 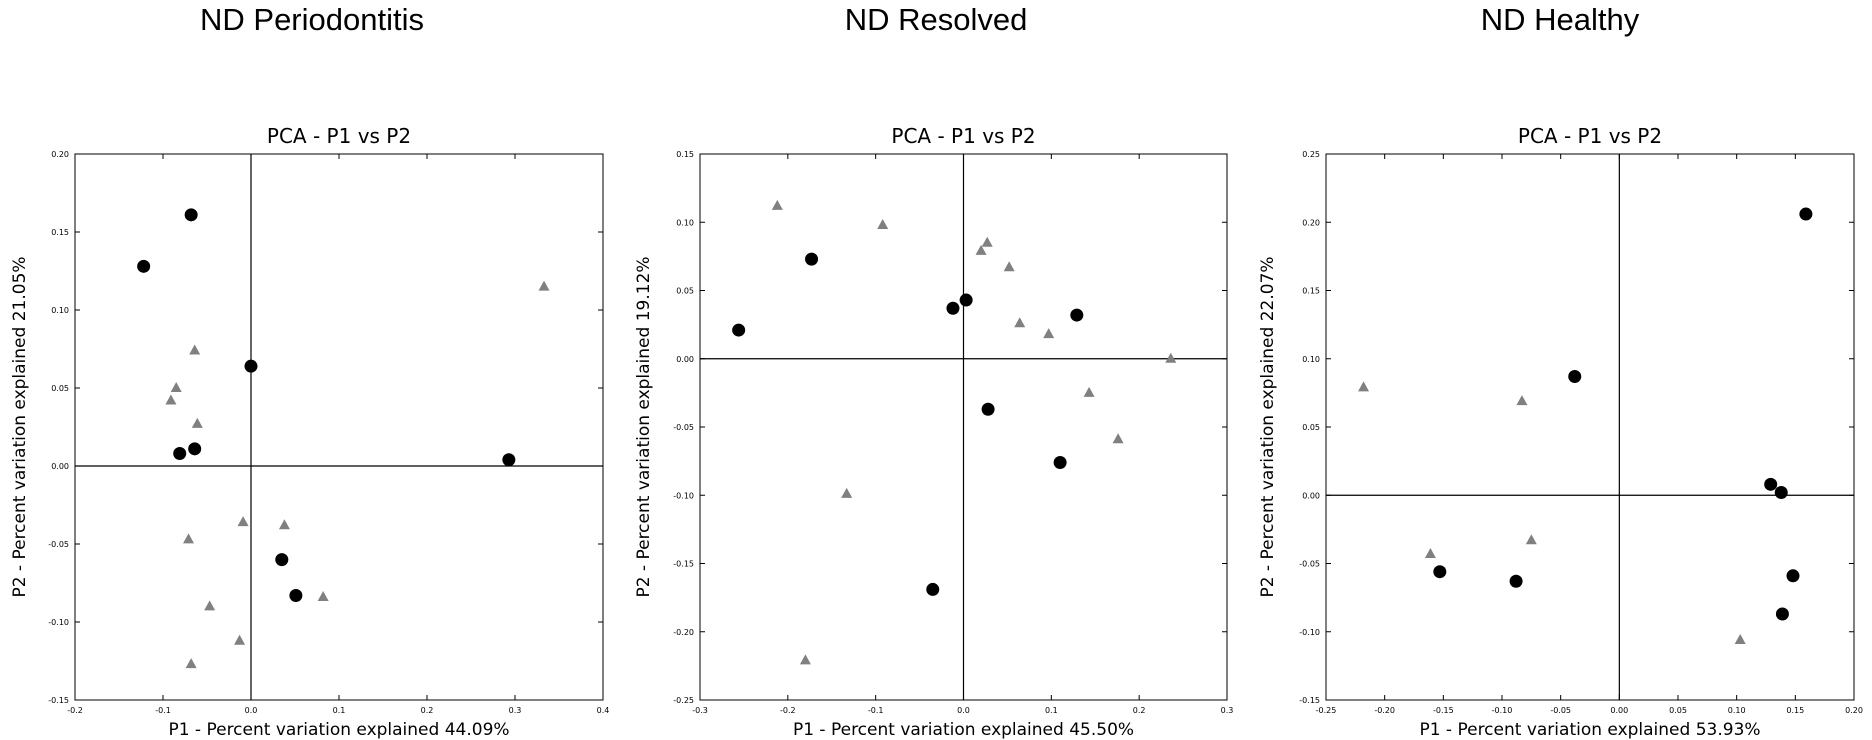 I want to click on x-tick-label: 0.00, so click(x=1619, y=710).